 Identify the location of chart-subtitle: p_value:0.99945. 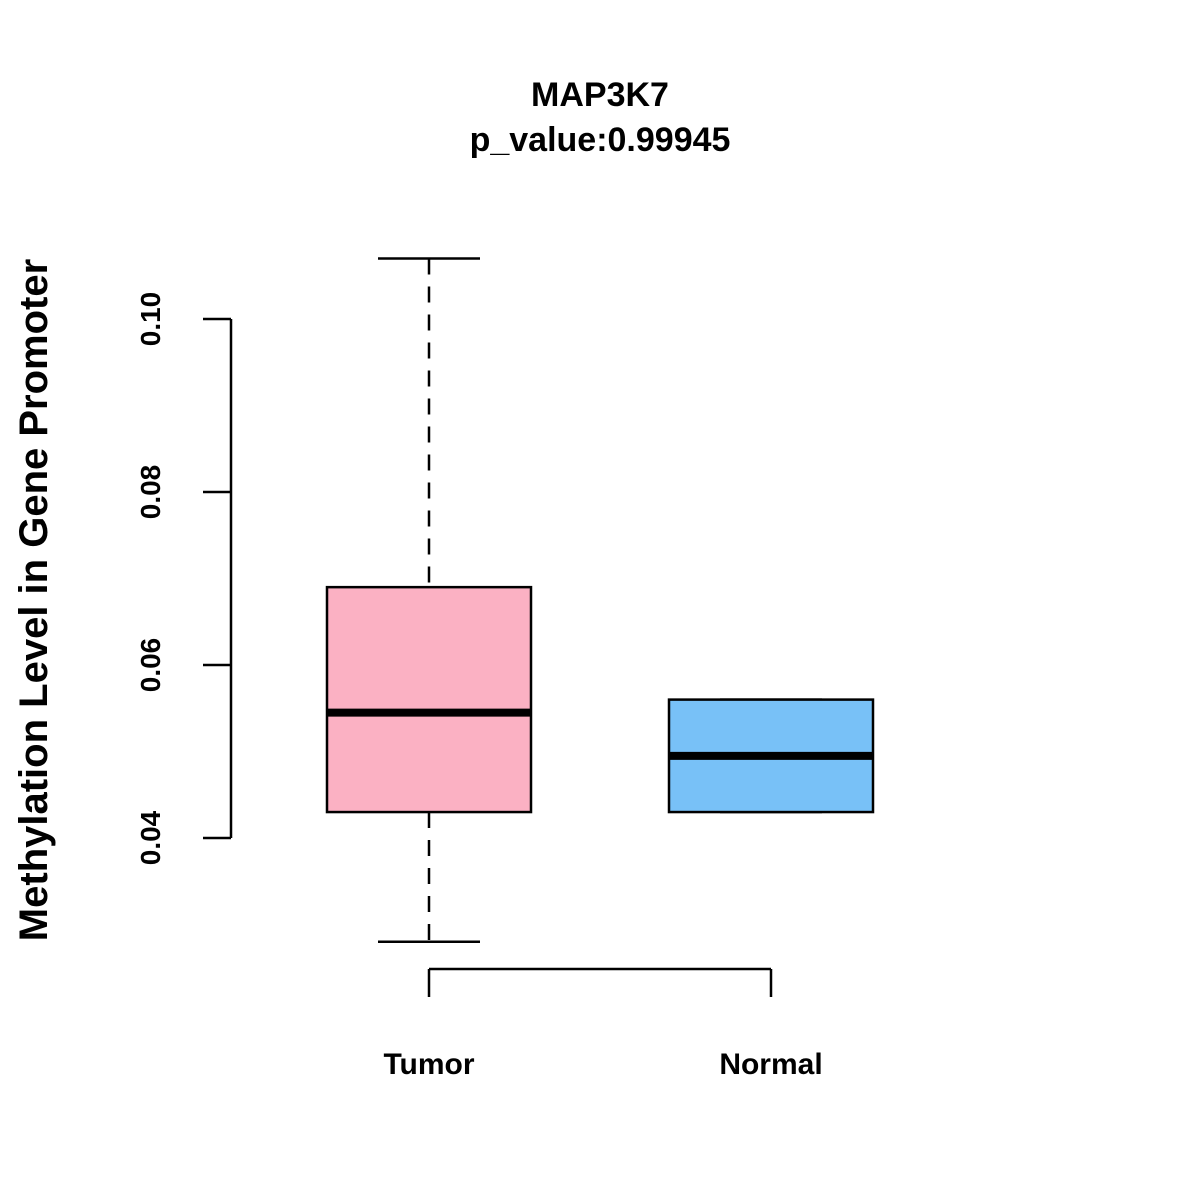
(600, 140).